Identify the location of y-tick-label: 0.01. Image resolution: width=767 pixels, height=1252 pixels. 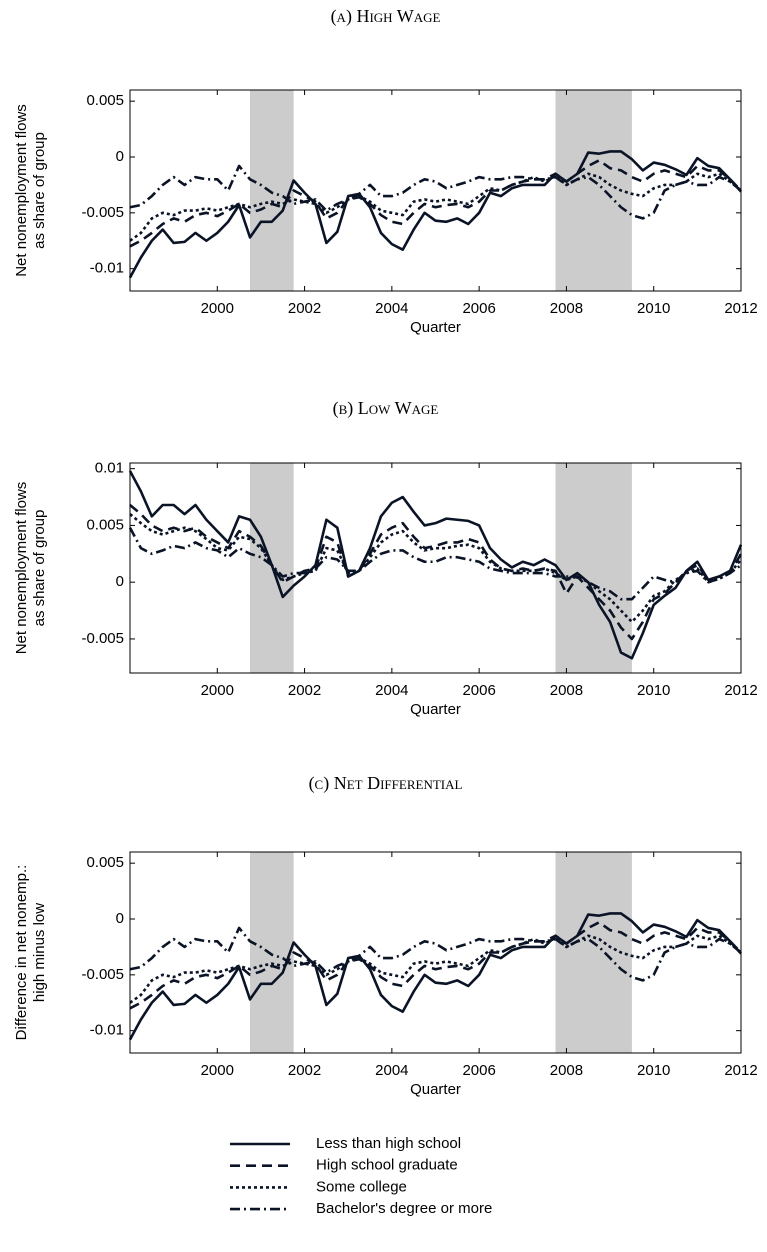
(109, 468).